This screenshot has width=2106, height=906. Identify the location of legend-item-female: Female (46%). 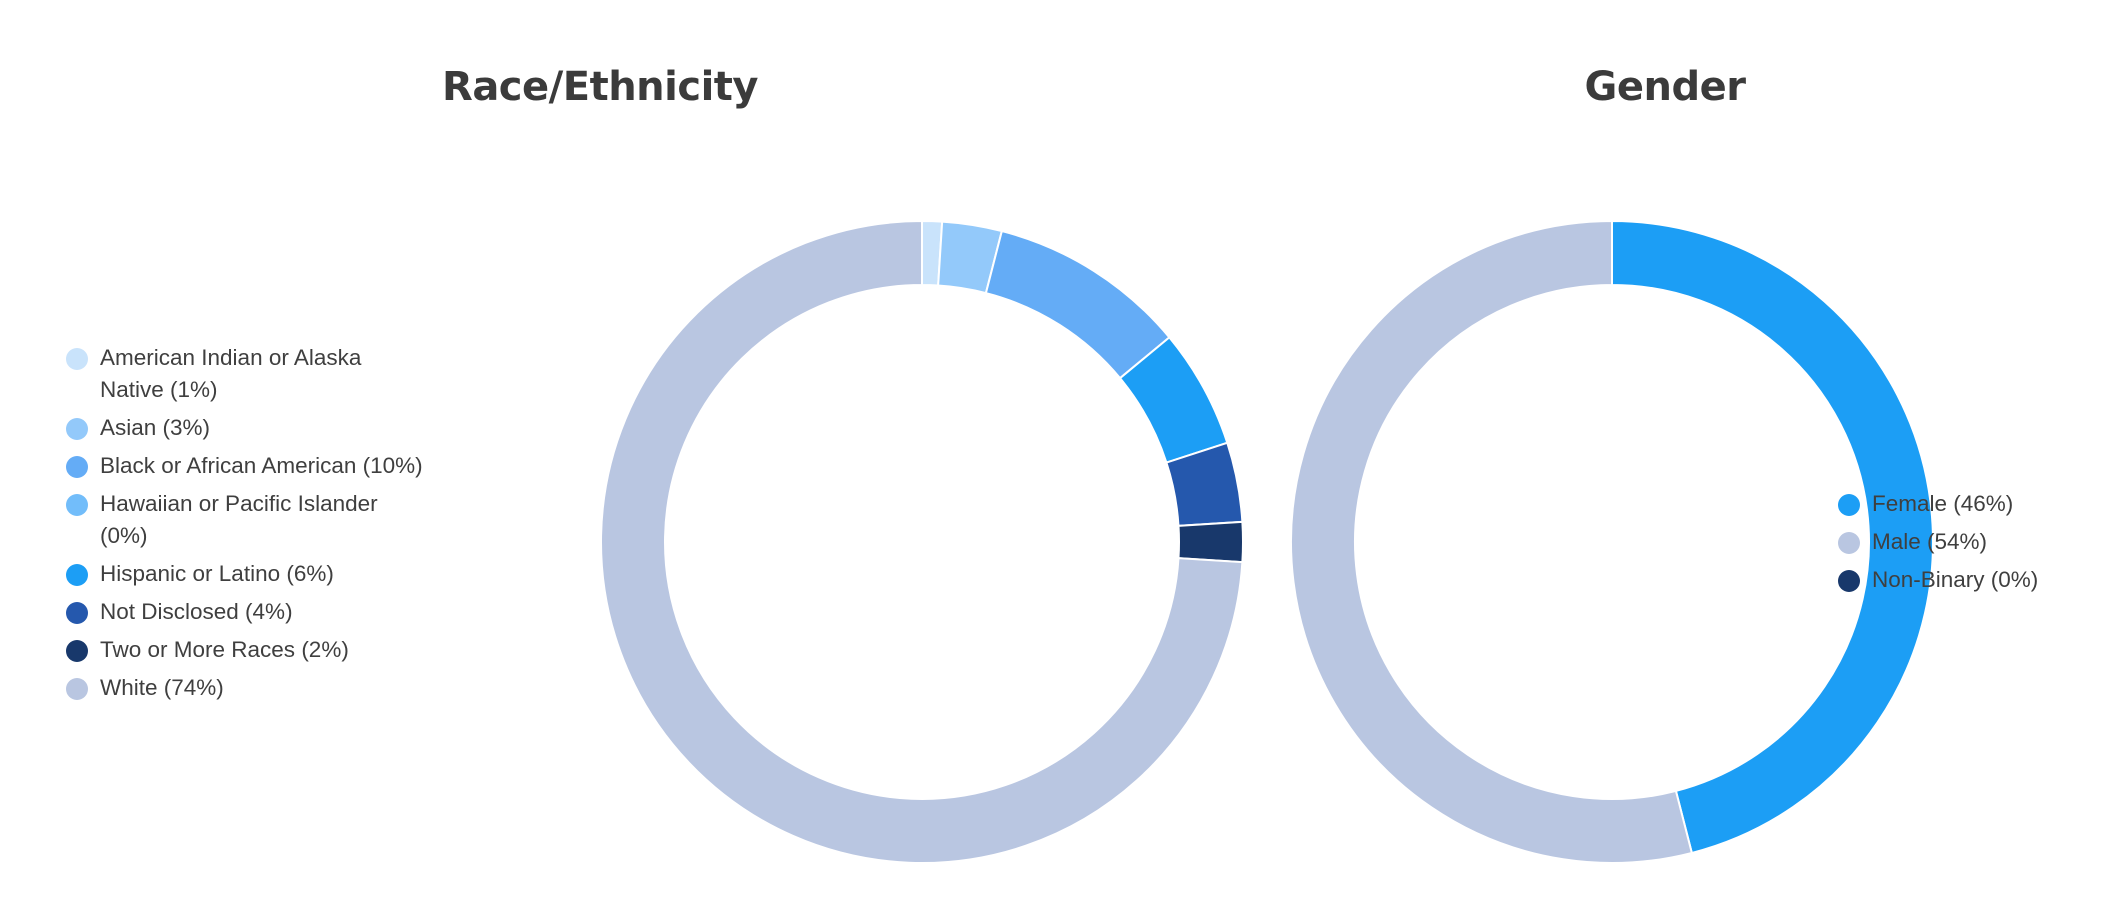
(1968, 504).